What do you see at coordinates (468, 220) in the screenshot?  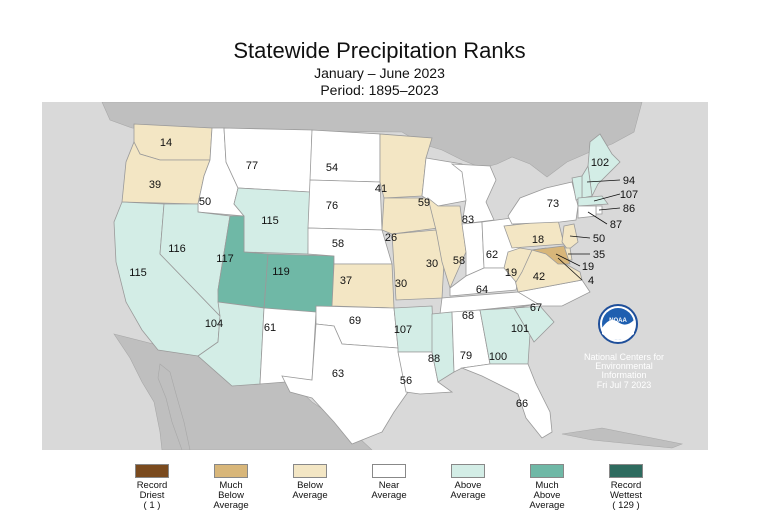 I see `rank-label-mi: 83` at bounding box center [468, 220].